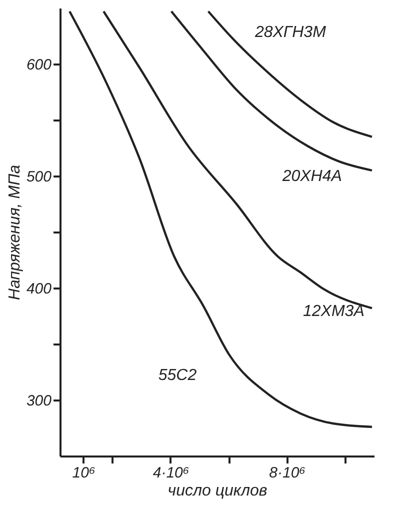 This screenshot has height=516, width=409. Describe the element at coordinates (311, 176) in the screenshot. I see `series-label: 20ХН4А` at that location.